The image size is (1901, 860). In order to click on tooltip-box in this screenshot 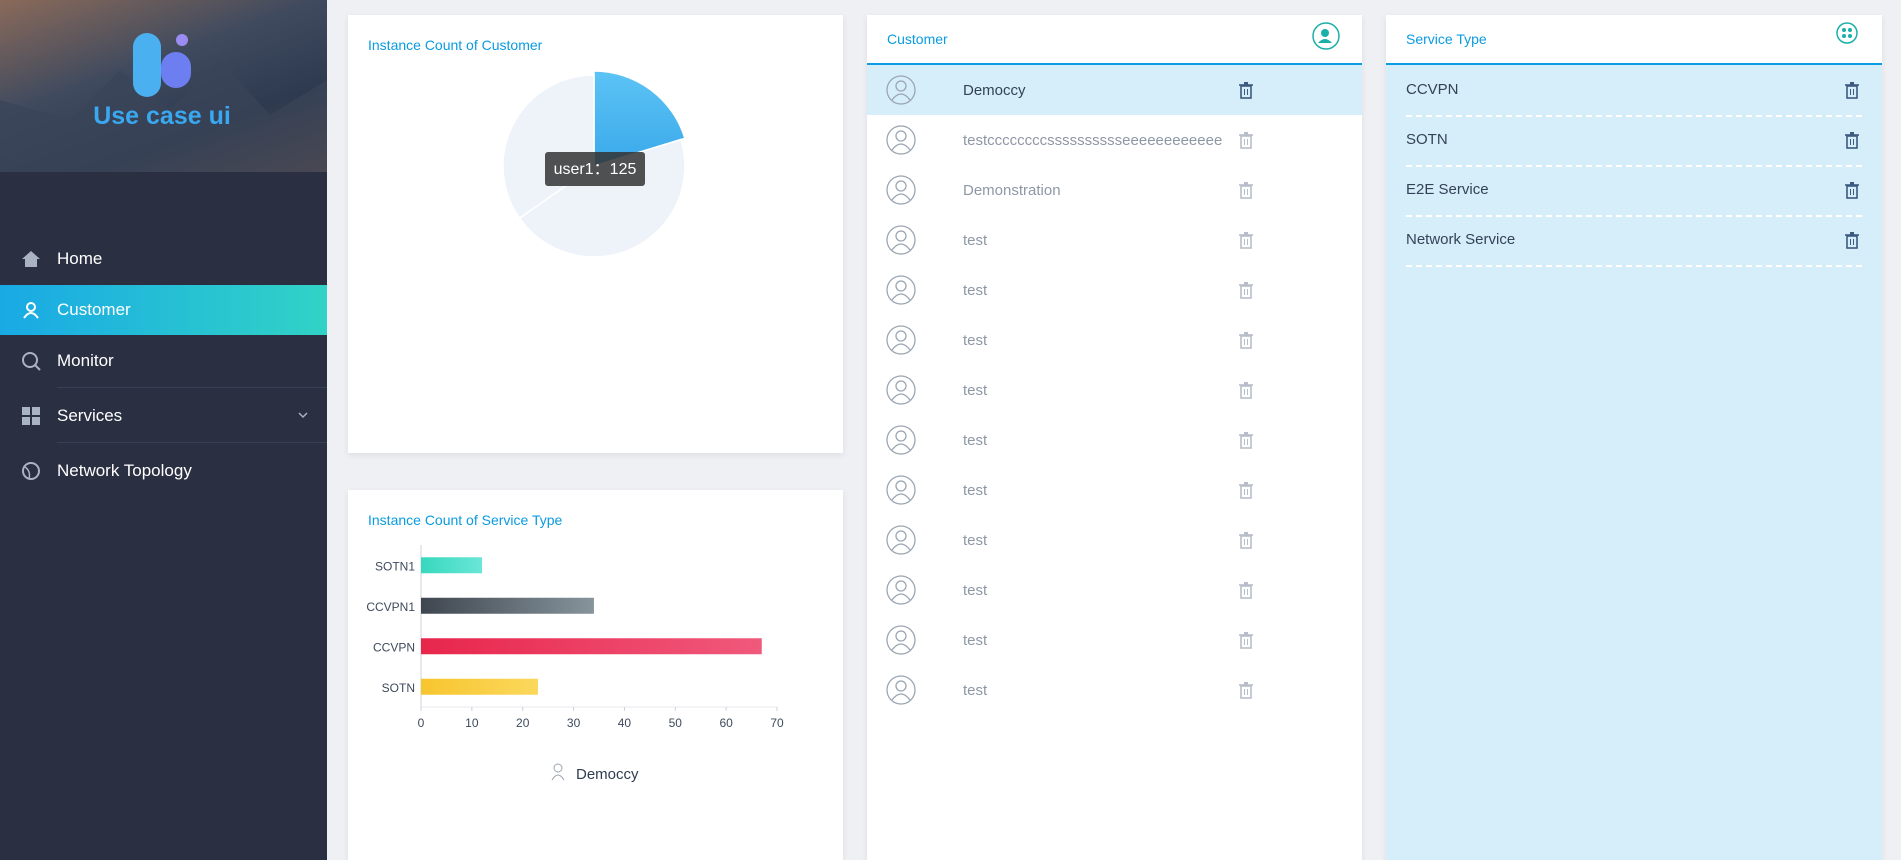, I will do `click(595, 169)`.